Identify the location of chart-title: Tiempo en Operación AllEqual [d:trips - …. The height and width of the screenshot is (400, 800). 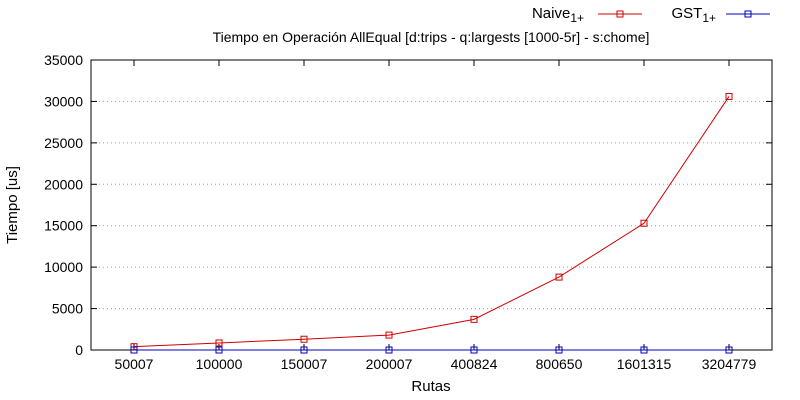
(431, 37).